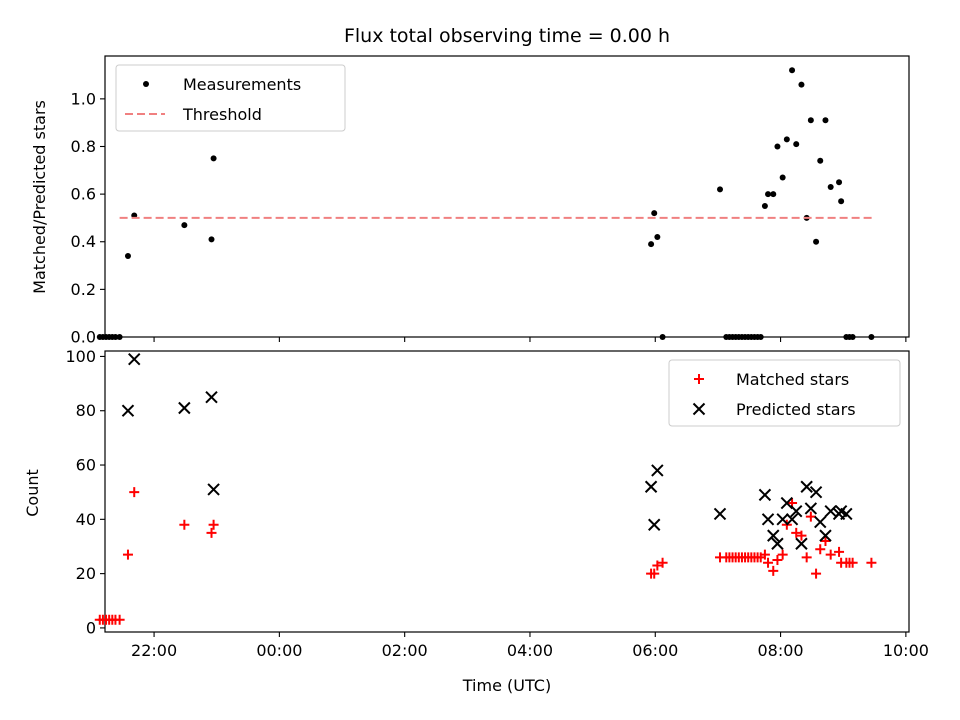 This screenshot has width=960, height=720. What do you see at coordinates (507, 36) in the screenshot?
I see `chart-title: Flux total observing time = 0.00 h` at bounding box center [507, 36].